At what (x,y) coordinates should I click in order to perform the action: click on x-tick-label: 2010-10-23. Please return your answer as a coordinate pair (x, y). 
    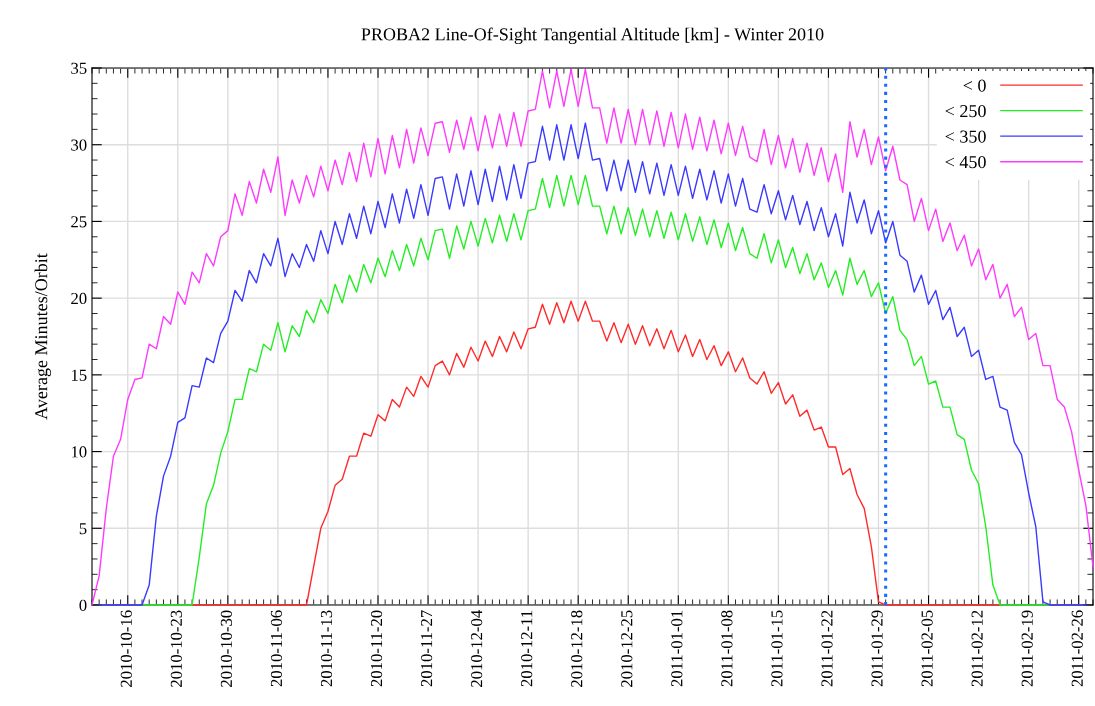
    Looking at the image, I should click on (176, 648).